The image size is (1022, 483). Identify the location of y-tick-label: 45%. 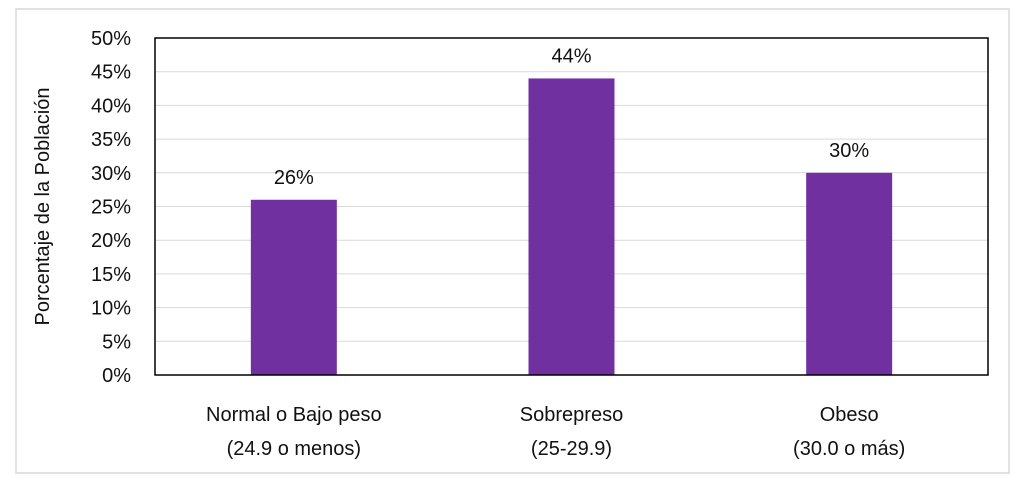
(111, 73).